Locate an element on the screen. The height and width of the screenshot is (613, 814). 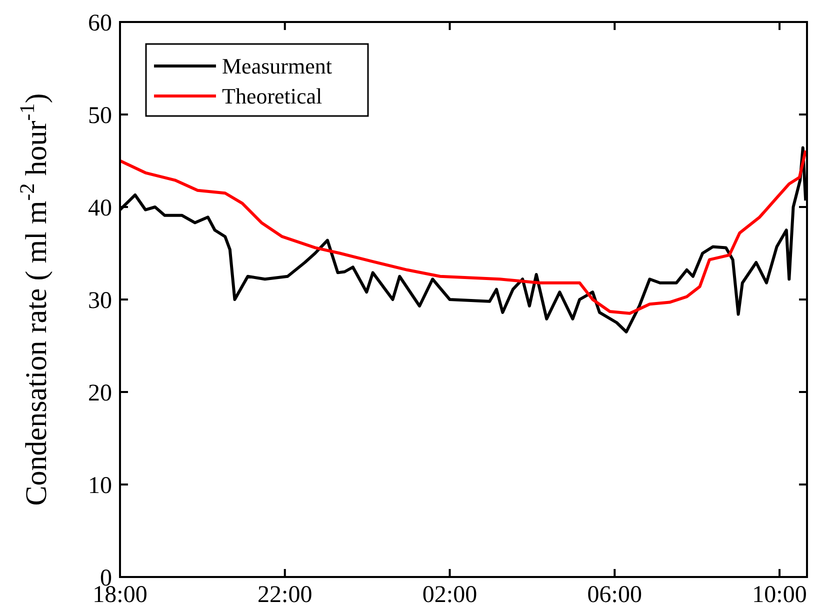
y-tick-label: 30 is located at coordinates (100, 301).